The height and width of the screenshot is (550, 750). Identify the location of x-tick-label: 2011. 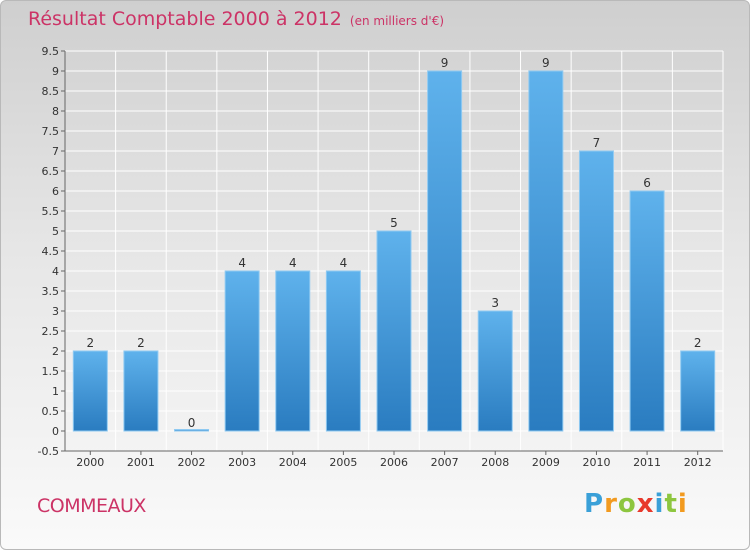
(647, 462).